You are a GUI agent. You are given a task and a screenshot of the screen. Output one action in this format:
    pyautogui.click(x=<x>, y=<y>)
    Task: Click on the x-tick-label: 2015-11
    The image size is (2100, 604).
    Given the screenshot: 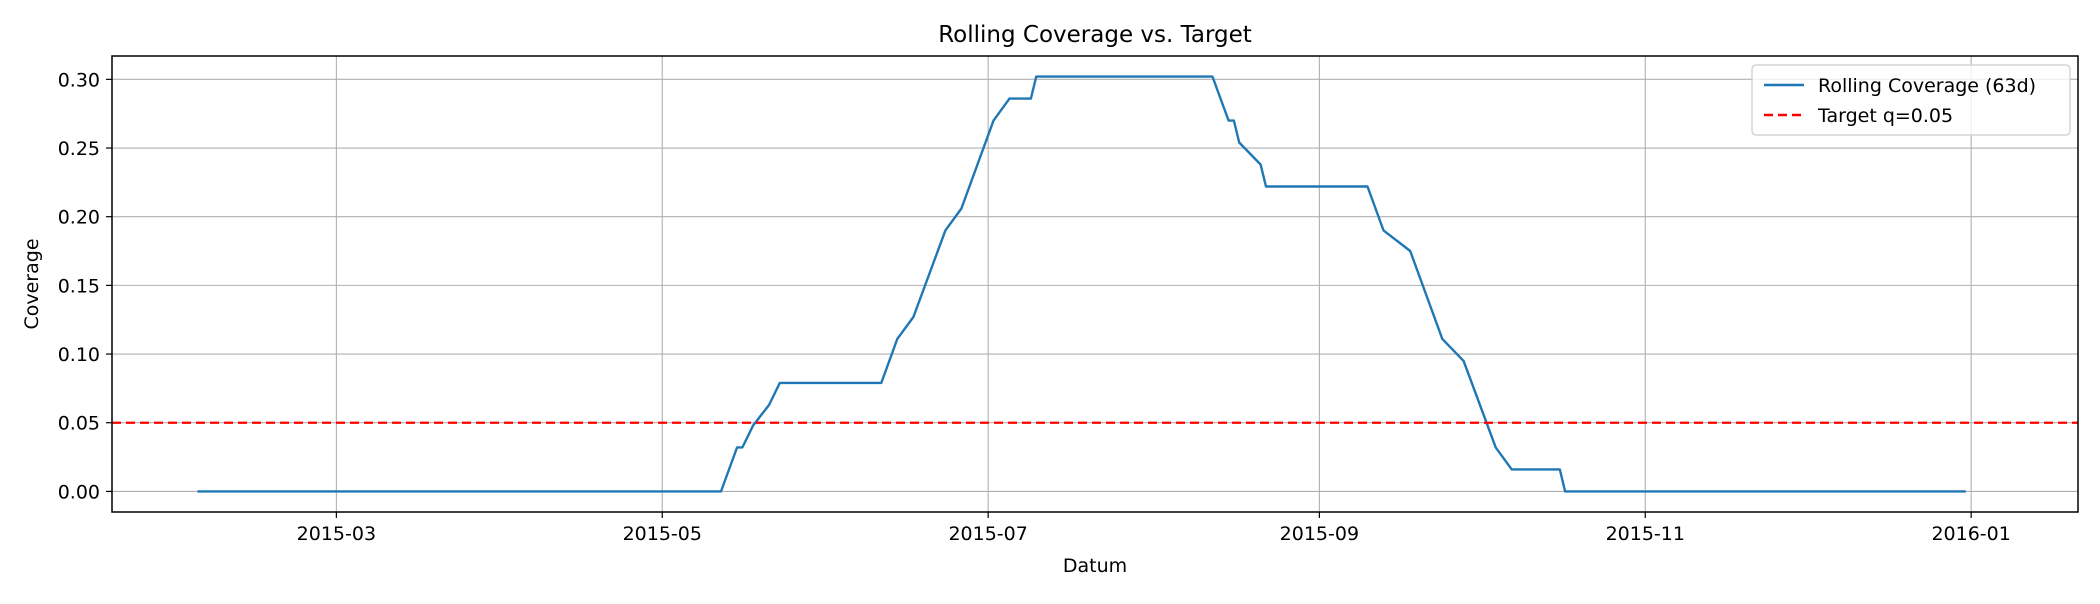 What is the action you would take?
    pyautogui.click(x=1645, y=534)
    